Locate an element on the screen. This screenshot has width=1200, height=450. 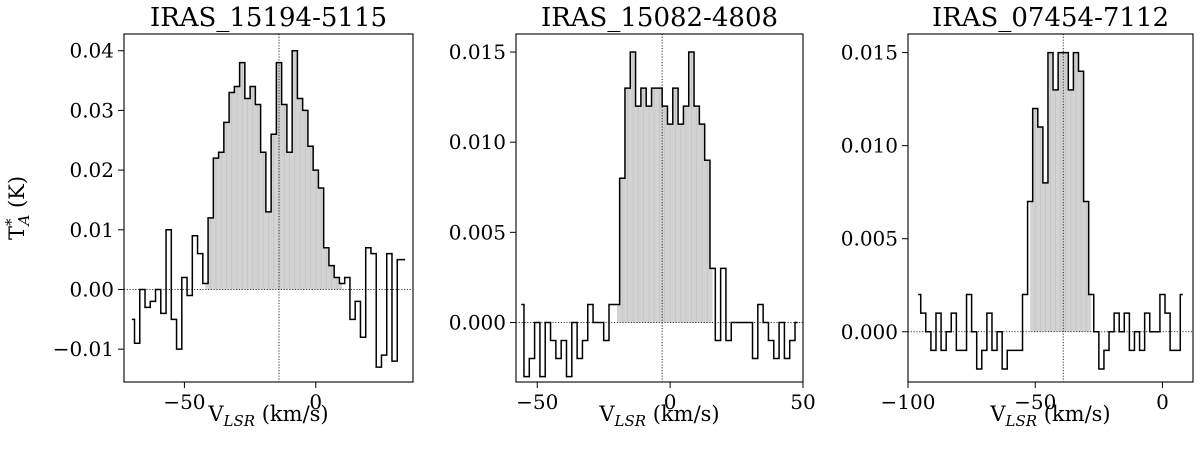
y-tick-label: 0.01 is located at coordinates (91, 230).